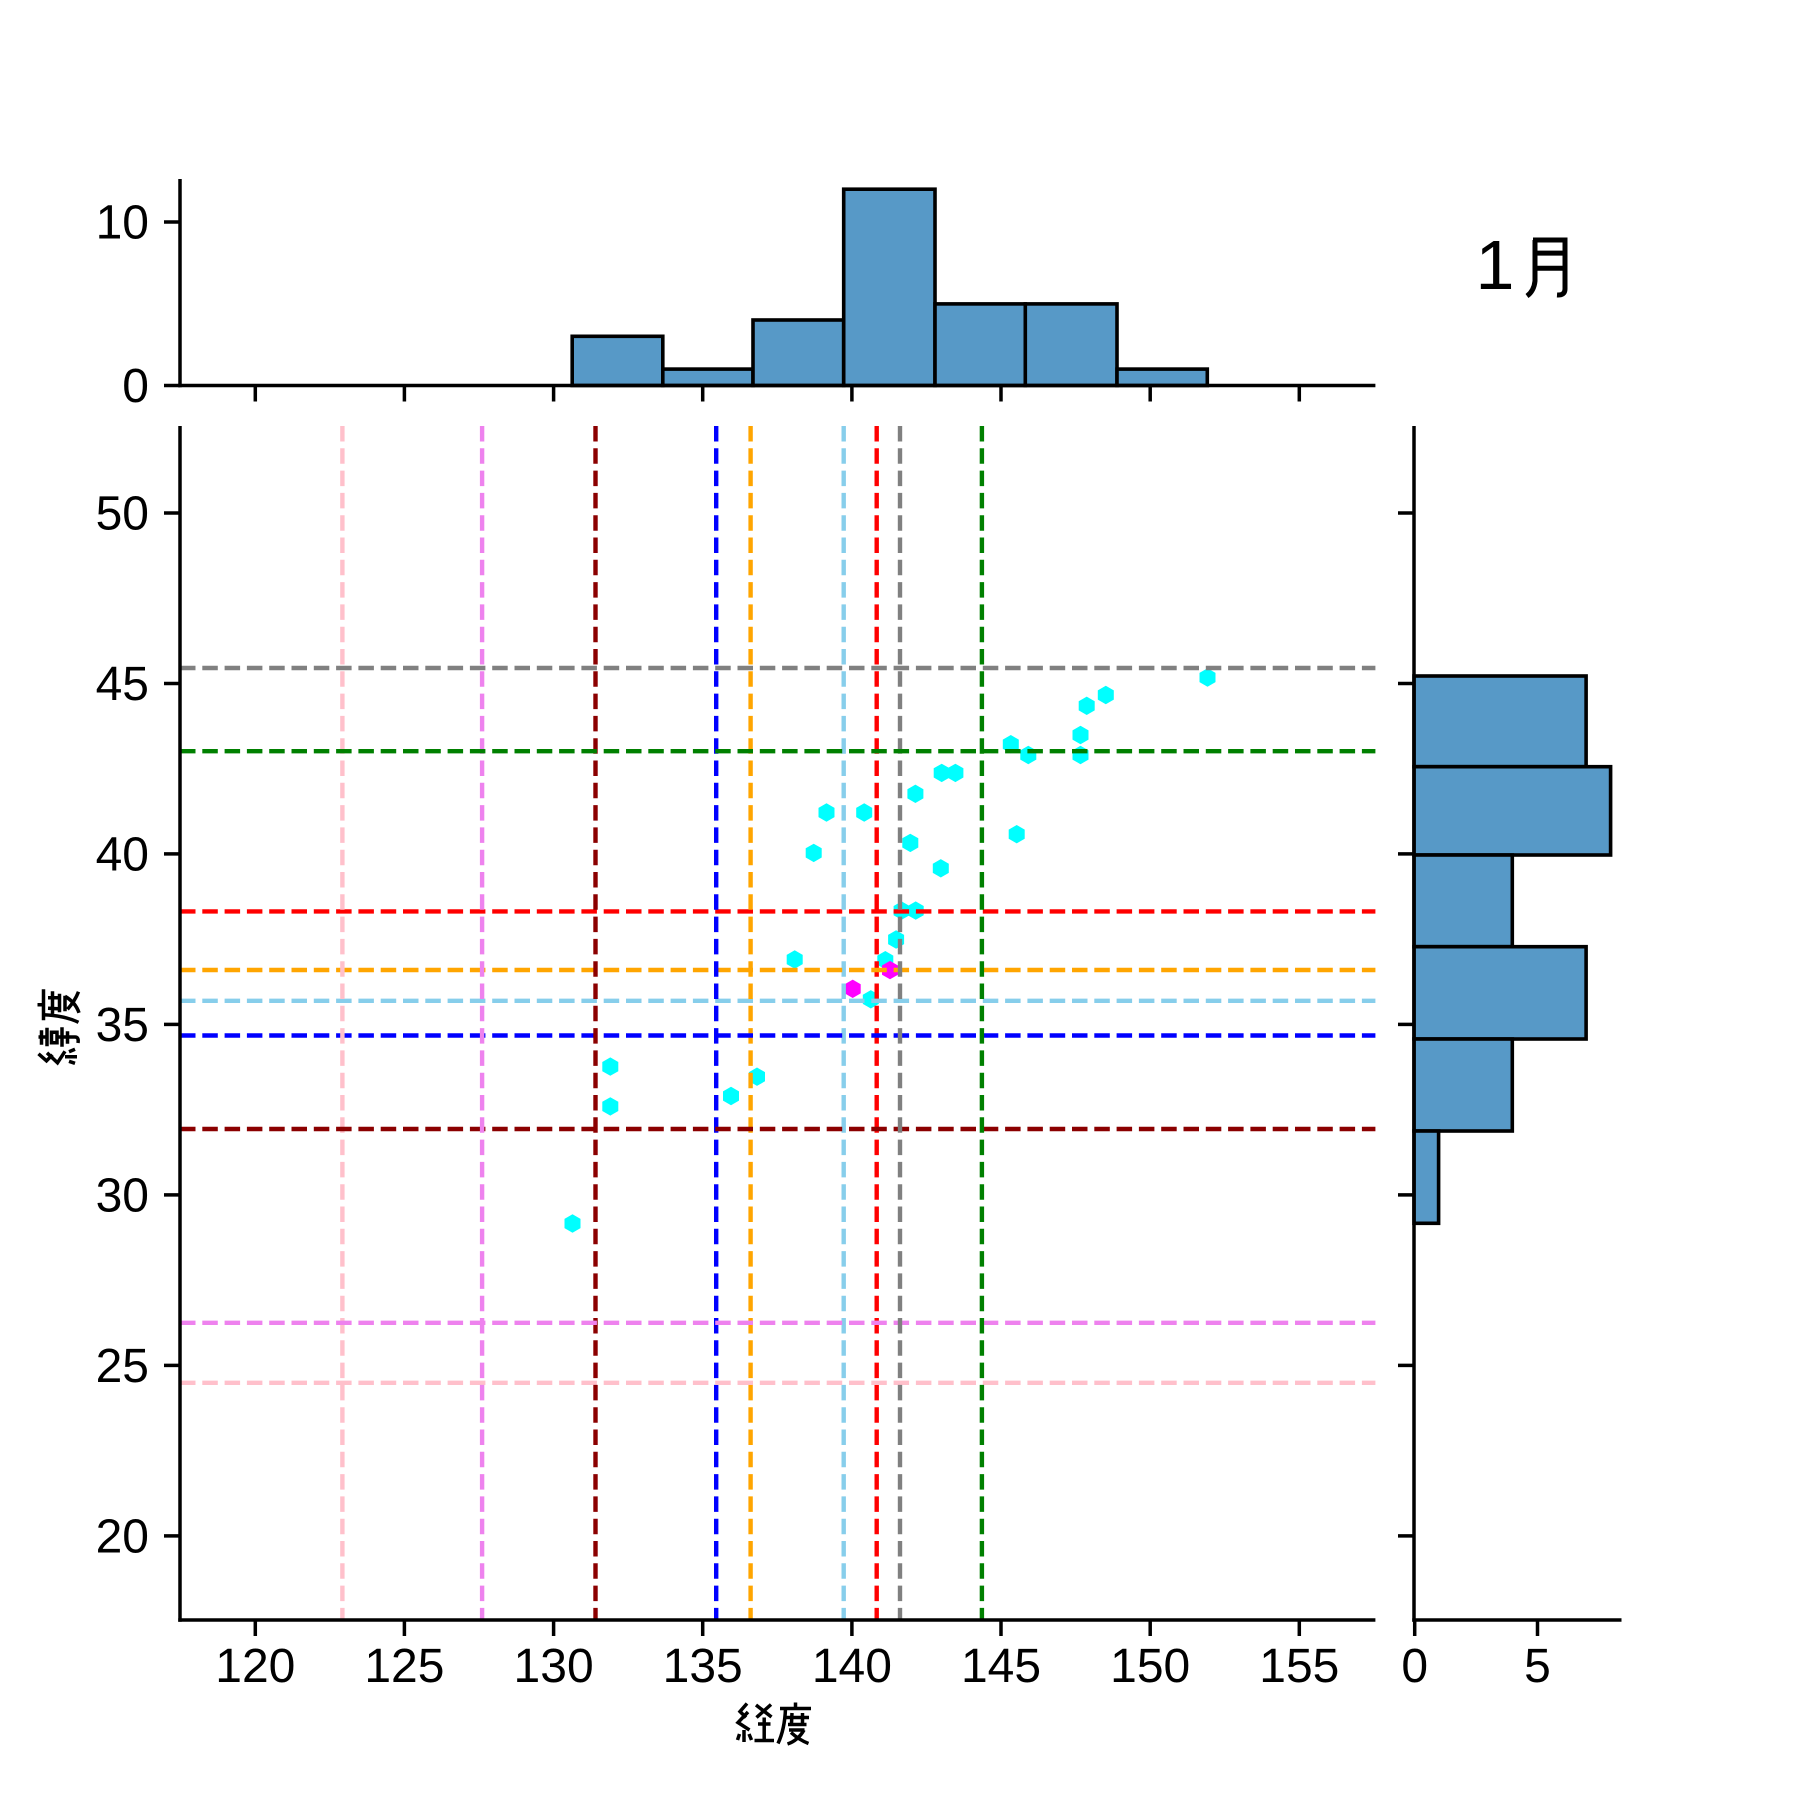 The image size is (1800, 1800). What do you see at coordinates (852, 1666) in the screenshot?
I see `svg-text: 140` at bounding box center [852, 1666].